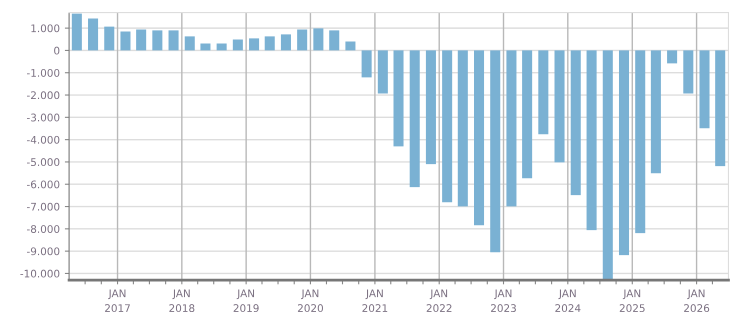 This screenshot has width=751, height=313. I want to click on x-tick-label: JAN 2024, so click(567, 300).